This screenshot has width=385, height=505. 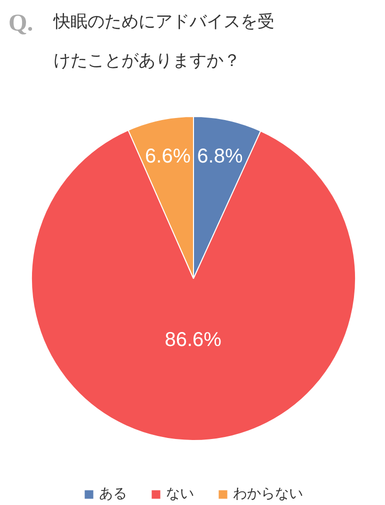 What do you see at coordinates (113, 494) in the screenshot?
I see `legend-label: ある` at bounding box center [113, 494].